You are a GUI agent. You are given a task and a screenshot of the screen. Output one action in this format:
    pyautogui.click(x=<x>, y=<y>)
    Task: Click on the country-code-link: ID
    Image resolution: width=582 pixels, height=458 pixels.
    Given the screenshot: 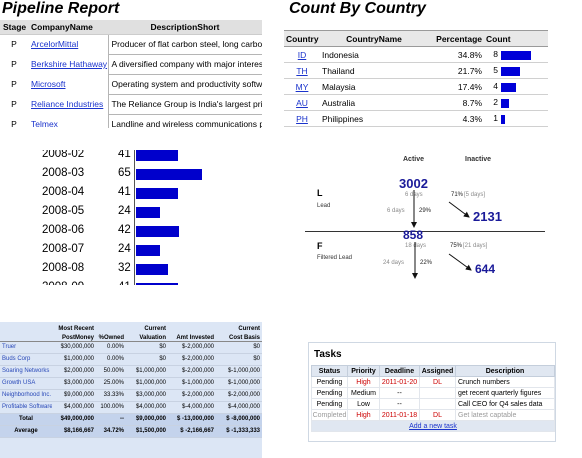 What is the action you would take?
    pyautogui.click(x=302, y=54)
    